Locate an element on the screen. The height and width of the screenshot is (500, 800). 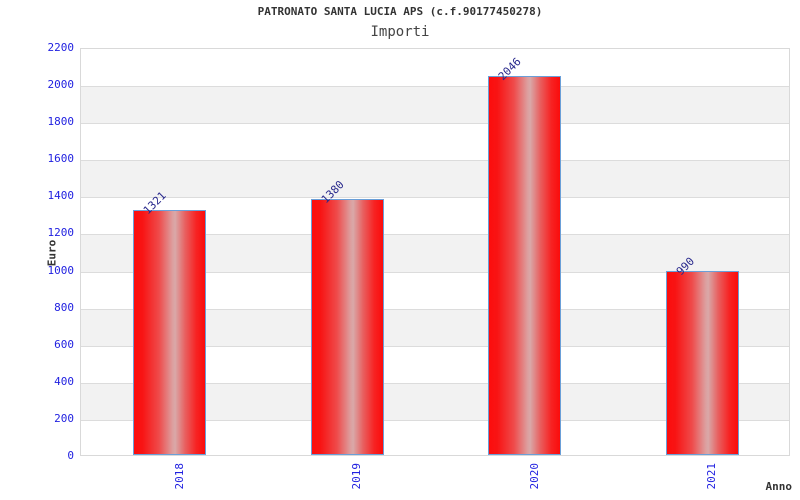
x-tick-label: 2021 is located at coordinates (712, 476).